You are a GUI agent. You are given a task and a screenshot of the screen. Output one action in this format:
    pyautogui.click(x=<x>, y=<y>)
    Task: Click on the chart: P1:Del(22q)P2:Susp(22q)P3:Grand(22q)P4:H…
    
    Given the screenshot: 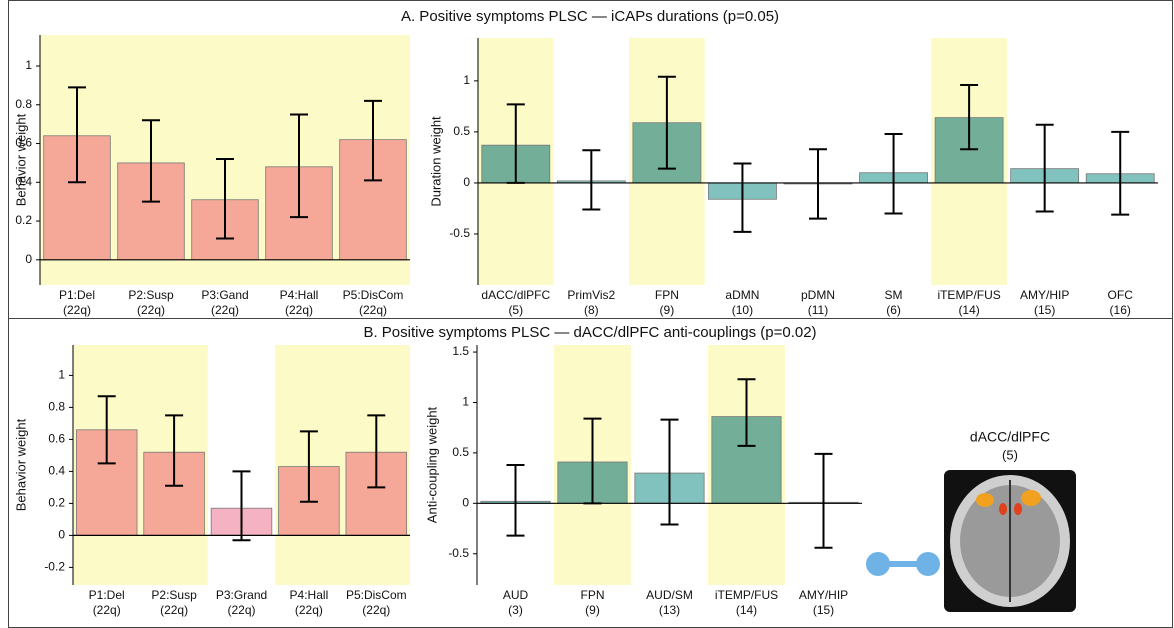 What is the action you would take?
    pyautogui.click(x=211, y=481)
    